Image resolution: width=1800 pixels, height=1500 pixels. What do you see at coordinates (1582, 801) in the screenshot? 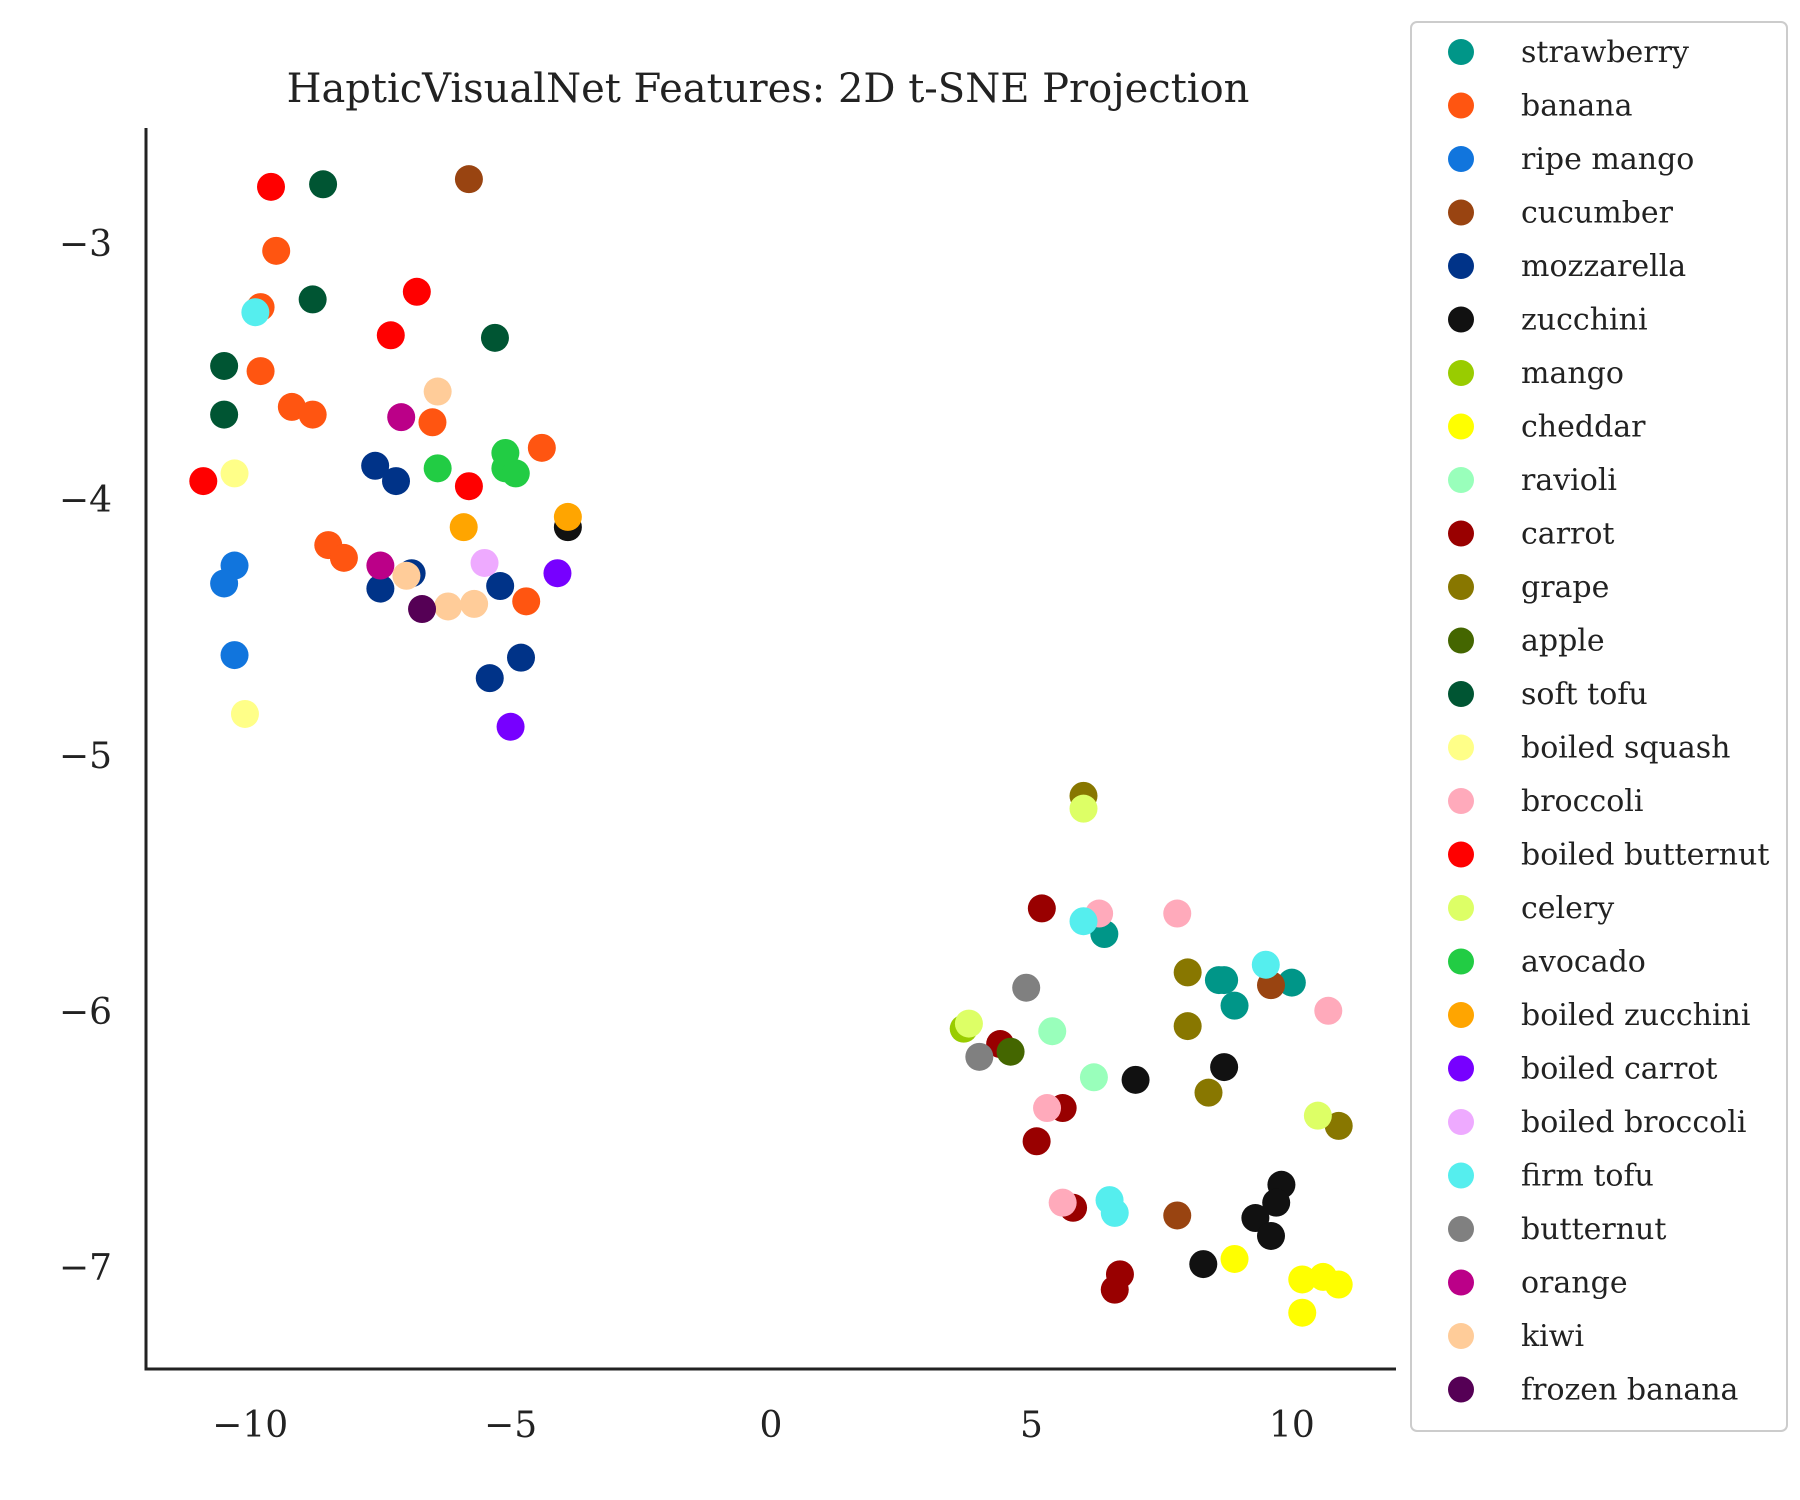
I see `legend-label: broccoli` at bounding box center [1582, 801].